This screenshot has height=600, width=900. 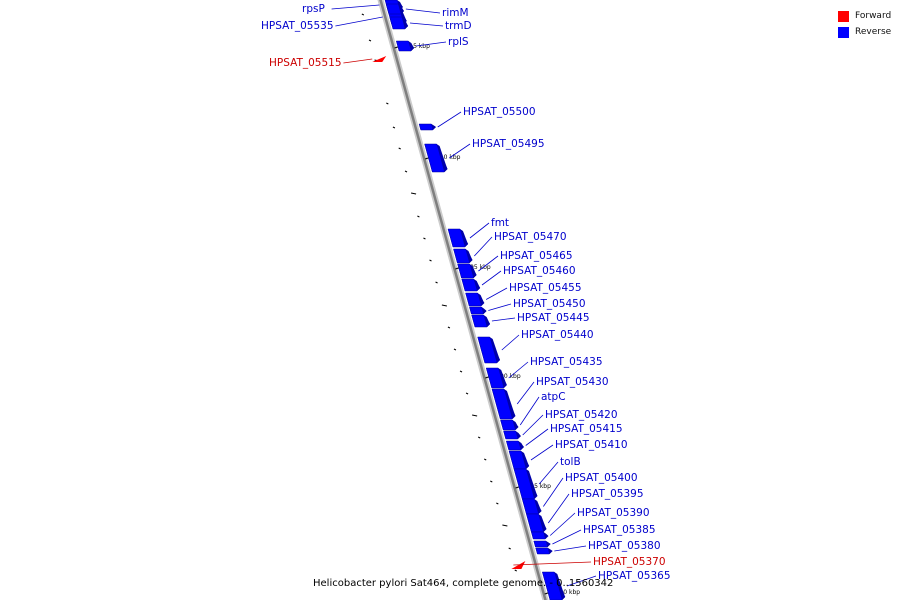 I want to click on gene-label: HPSAT_05410, so click(x=591, y=445).